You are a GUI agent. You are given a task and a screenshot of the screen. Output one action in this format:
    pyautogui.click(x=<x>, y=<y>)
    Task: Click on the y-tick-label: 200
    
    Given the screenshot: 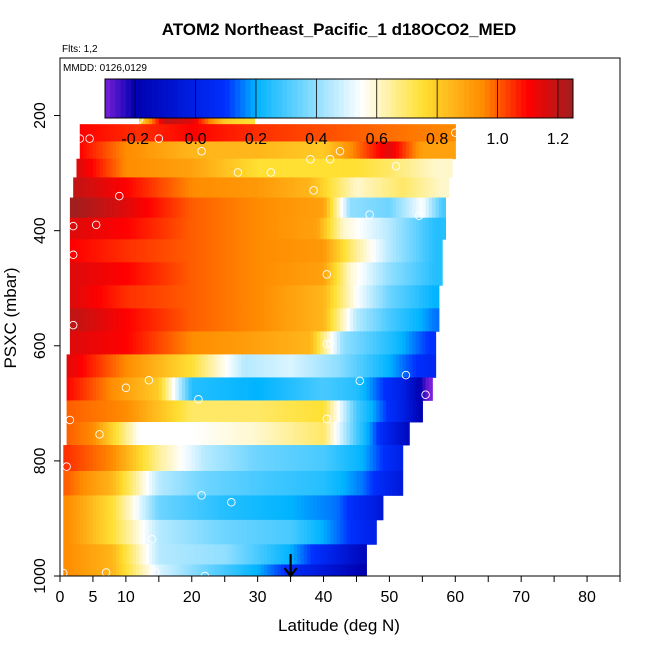 What is the action you would take?
    pyautogui.click(x=40, y=115)
    